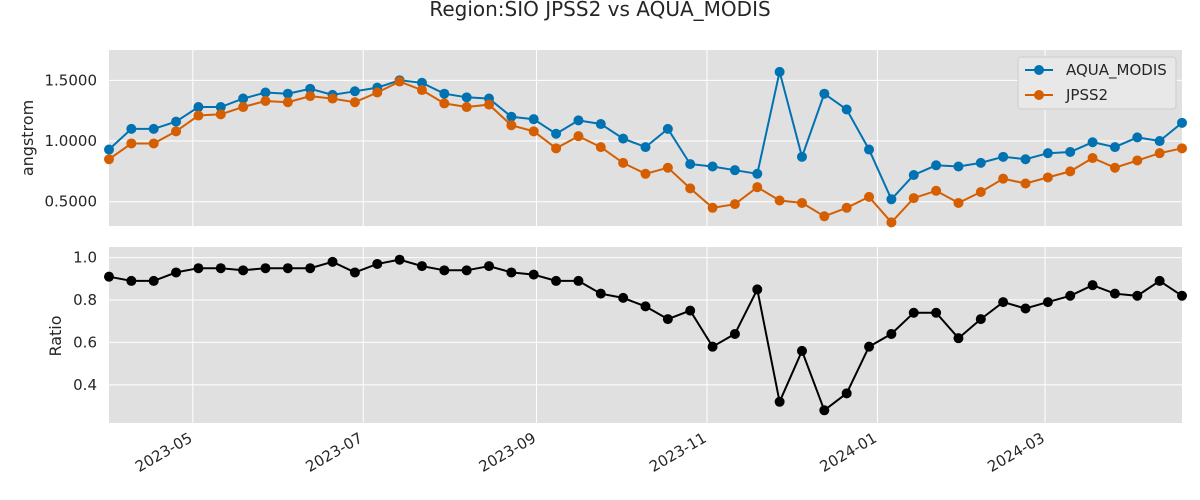 This screenshot has width=1200, height=500. Describe the element at coordinates (677, 452) in the screenshot. I see `x-tick-label: 2023-11` at that location.